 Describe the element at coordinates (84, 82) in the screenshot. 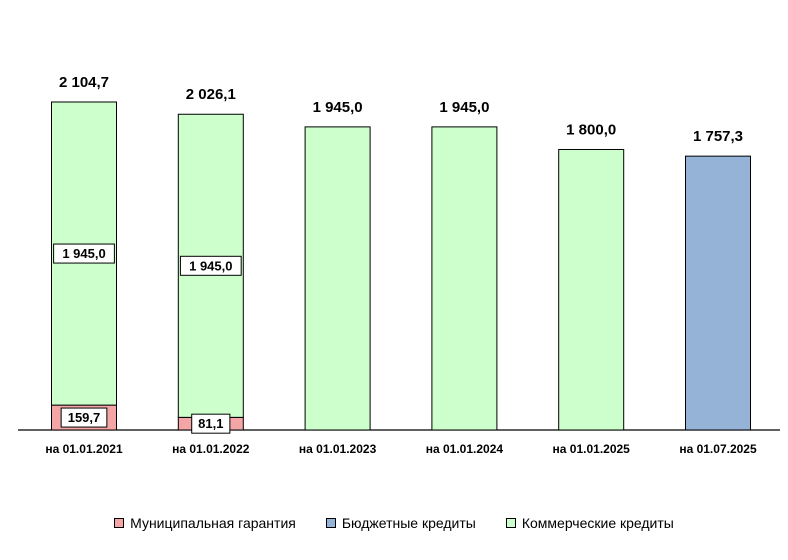

I see `total-label: 2 104,7` at that location.